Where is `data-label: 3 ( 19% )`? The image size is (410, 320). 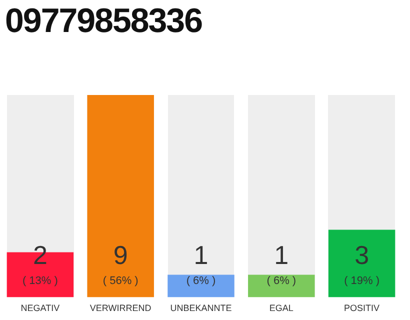 data-label: 3 ( 19% ) is located at coordinates (362, 264).